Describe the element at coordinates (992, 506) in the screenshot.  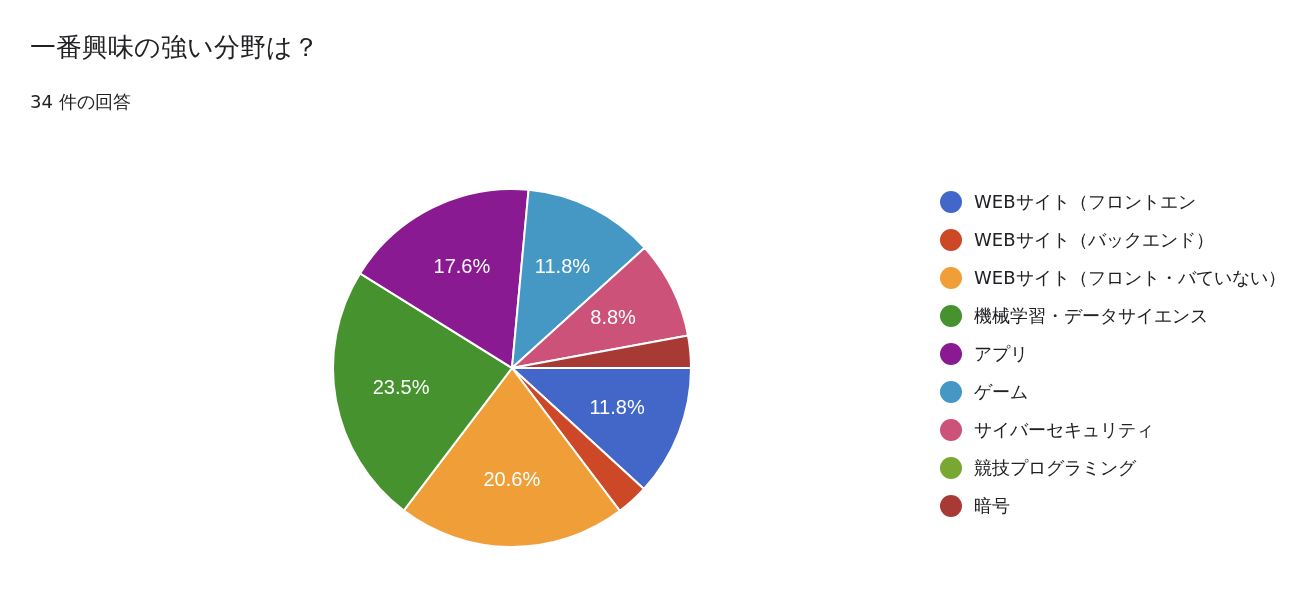
I see `legend-label: 暗号` at that location.